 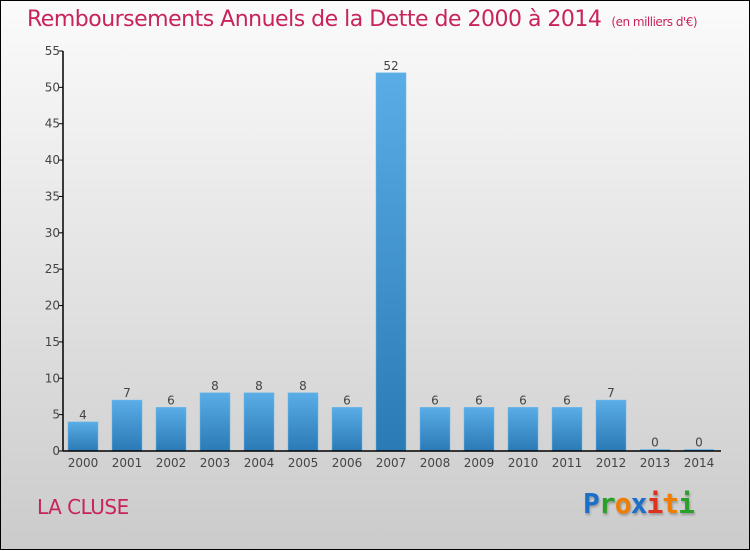 I want to click on y-tick-label: 55, so click(x=52, y=51).